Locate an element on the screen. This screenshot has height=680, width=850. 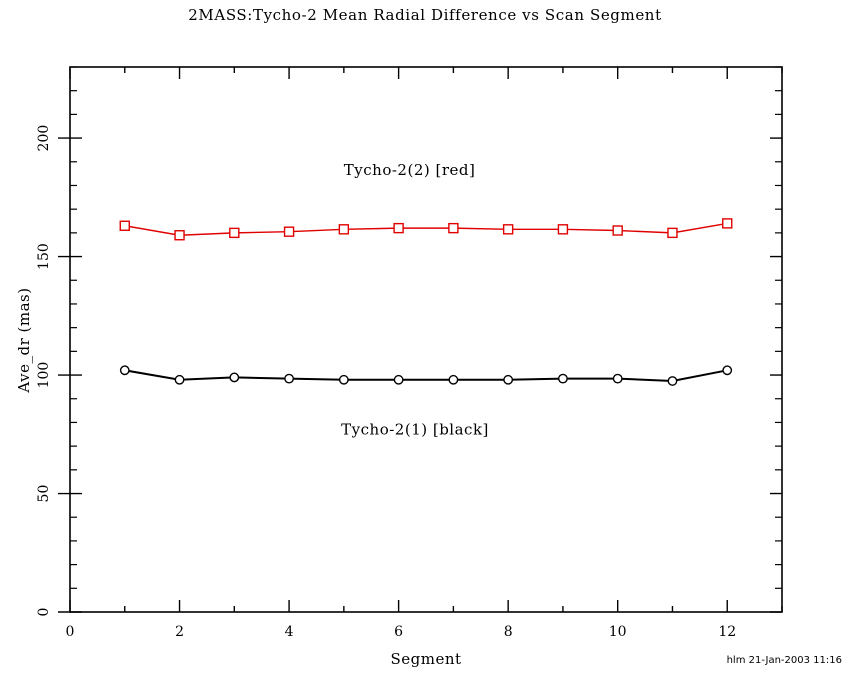
x-tick-label: 8 is located at coordinates (508, 632).